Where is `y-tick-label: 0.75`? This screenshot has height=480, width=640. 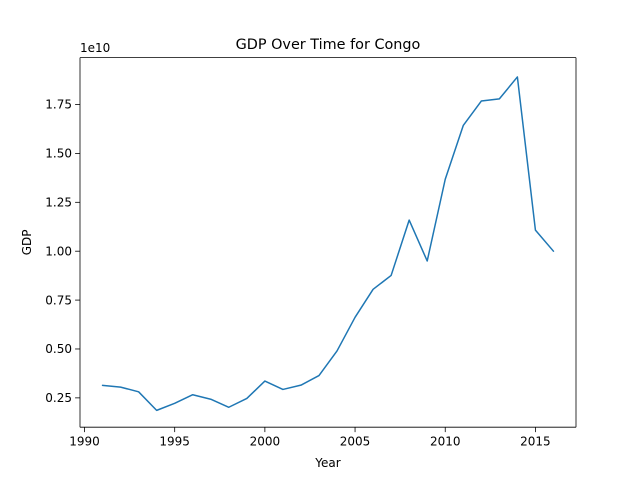 y-tick-label: 0.75 is located at coordinates (58, 300).